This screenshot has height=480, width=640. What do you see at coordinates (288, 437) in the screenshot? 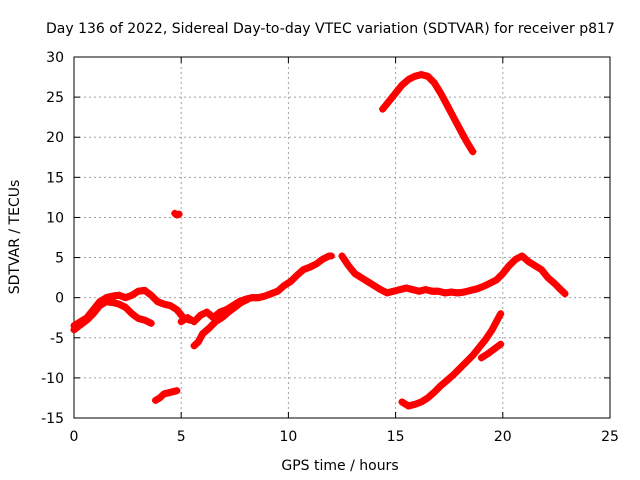
I see `x-tick-label: 10` at bounding box center [288, 437].